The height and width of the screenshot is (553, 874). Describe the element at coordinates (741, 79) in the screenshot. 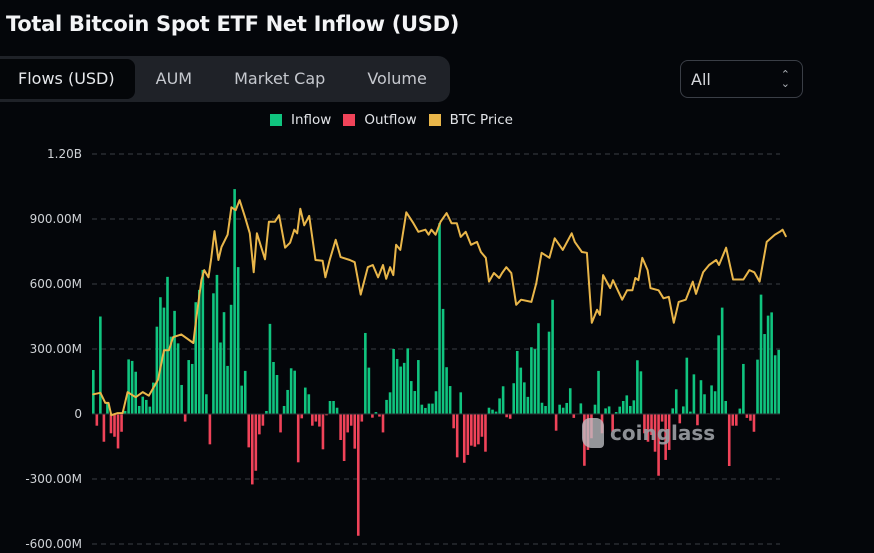

I see `range-select: All ⌃ ⌄` at that location.